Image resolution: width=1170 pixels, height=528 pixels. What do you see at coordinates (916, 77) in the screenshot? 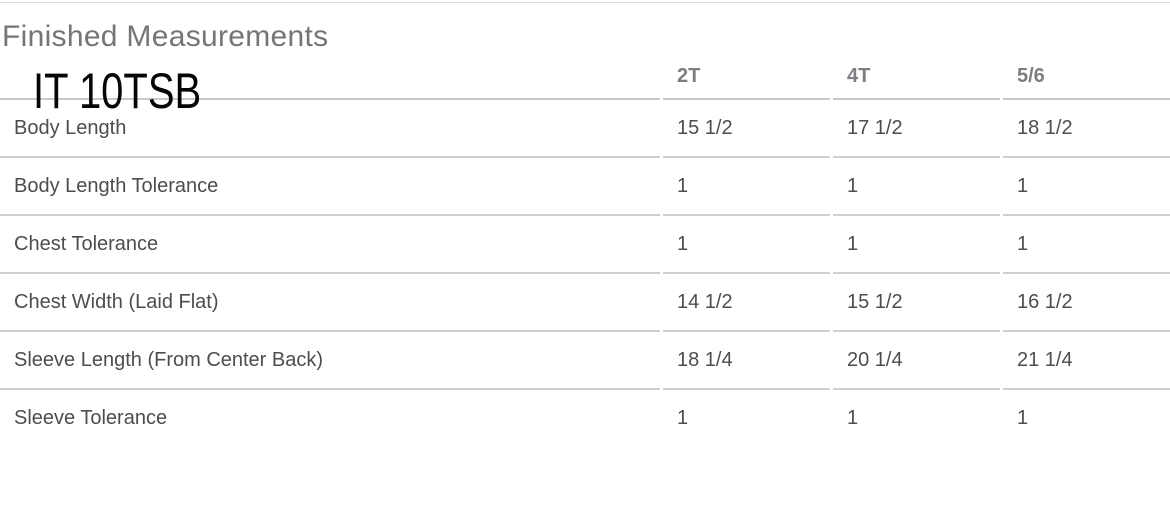
I see `column-header-4t: 4T` at bounding box center [916, 77].